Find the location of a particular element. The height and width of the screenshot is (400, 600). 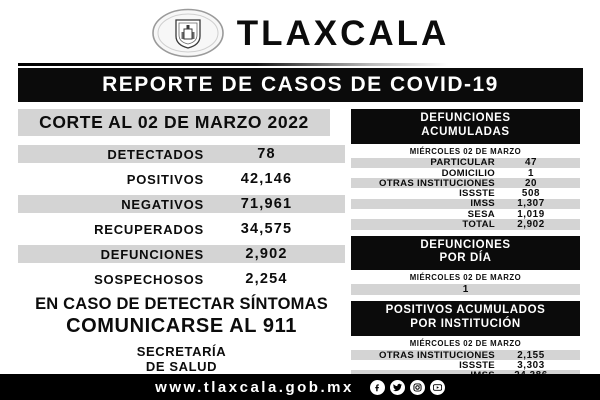

positives-by-institution-header: POSITIVOS ACUMULADOS POR INSTITUCIÓN is located at coordinates (465, 318).